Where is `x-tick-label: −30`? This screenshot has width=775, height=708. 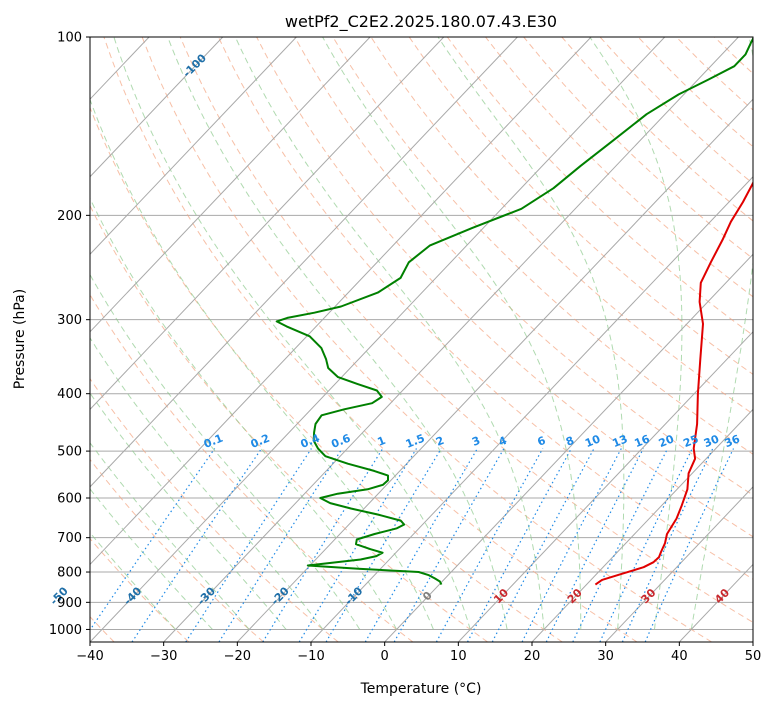
x-tick-label: −30 is located at coordinates (163, 656).